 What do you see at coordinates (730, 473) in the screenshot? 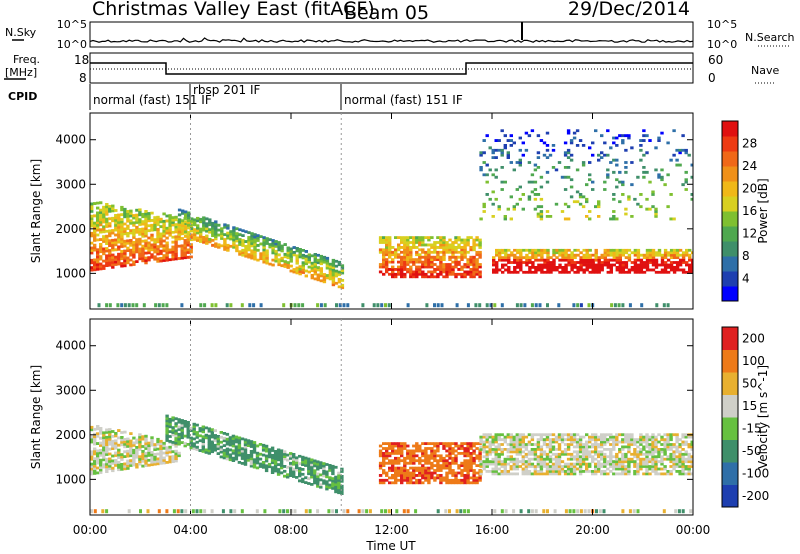
I see `colorbar-segment` at bounding box center [730, 473].